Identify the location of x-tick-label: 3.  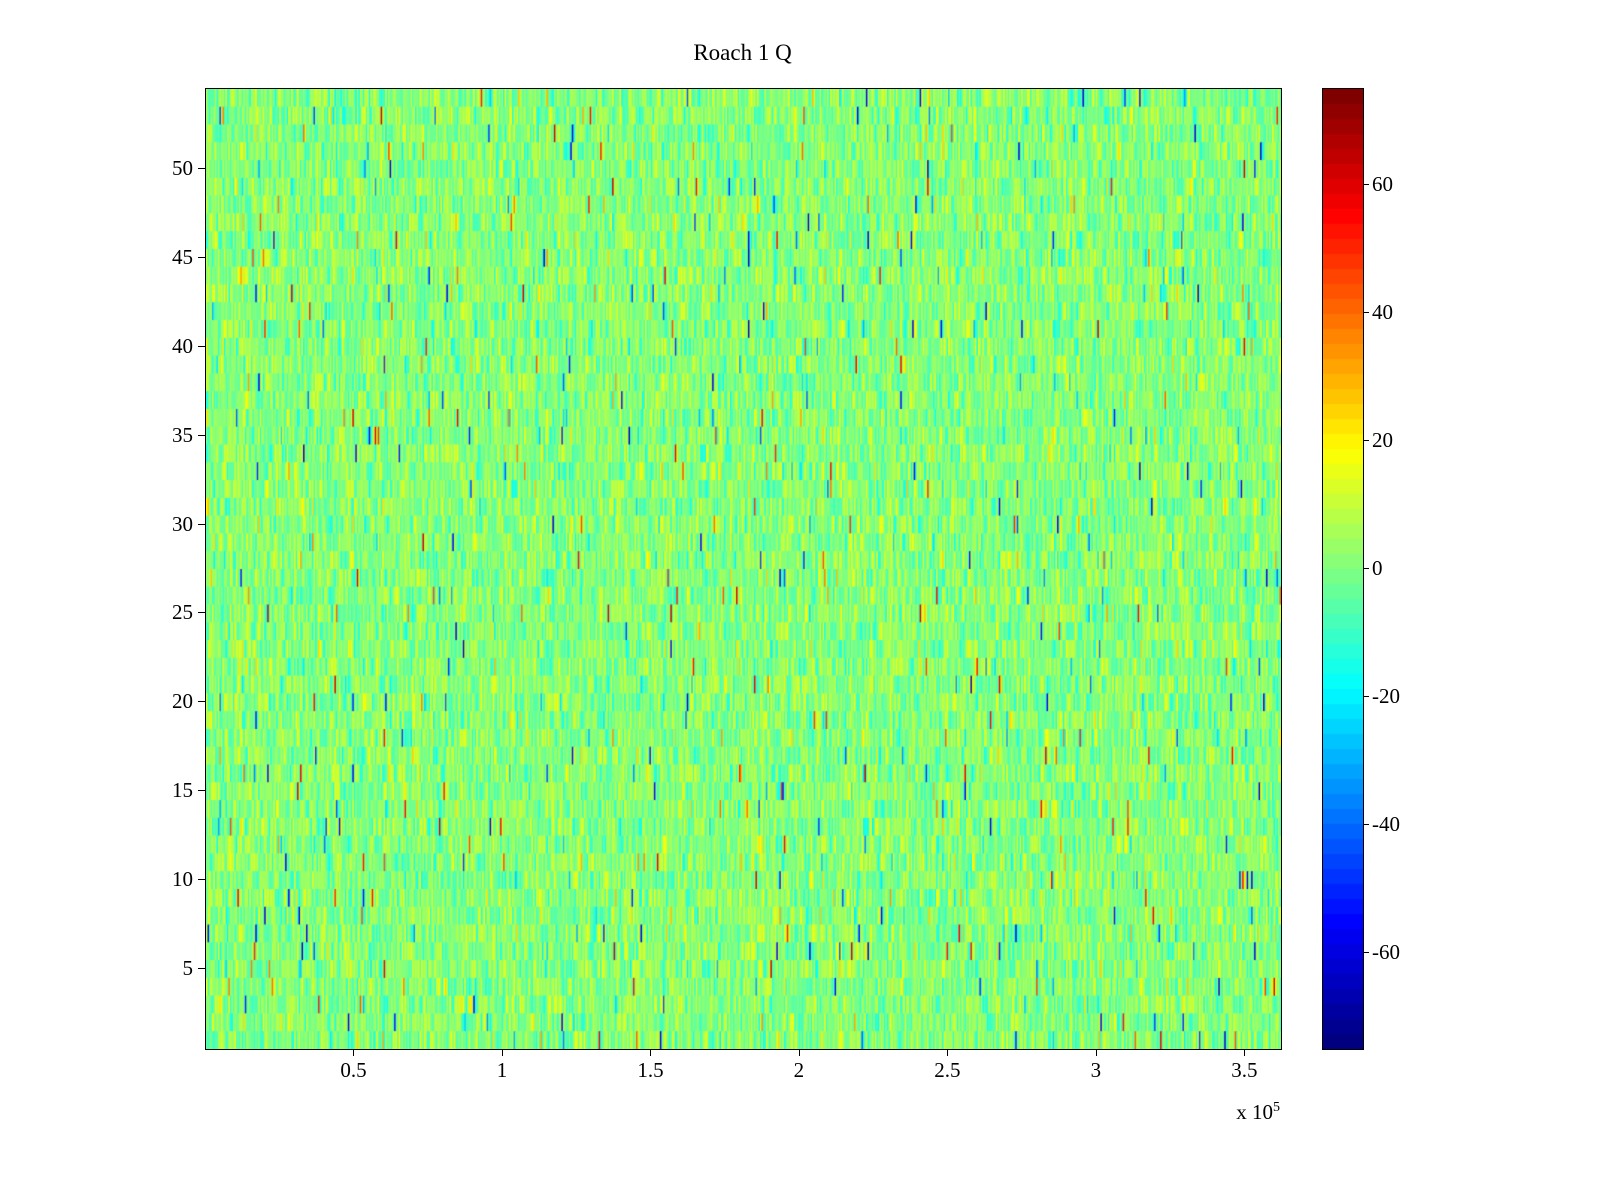
(1096, 1070).